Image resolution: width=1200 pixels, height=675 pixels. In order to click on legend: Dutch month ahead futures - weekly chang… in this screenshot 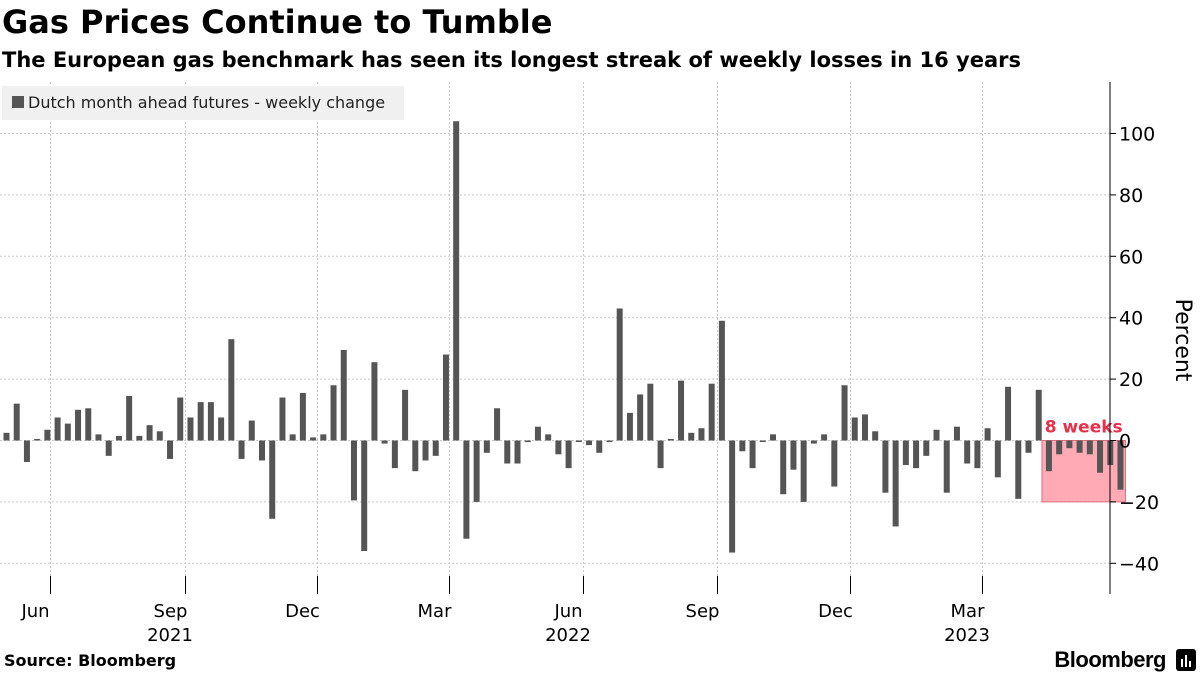, I will do `click(203, 103)`.